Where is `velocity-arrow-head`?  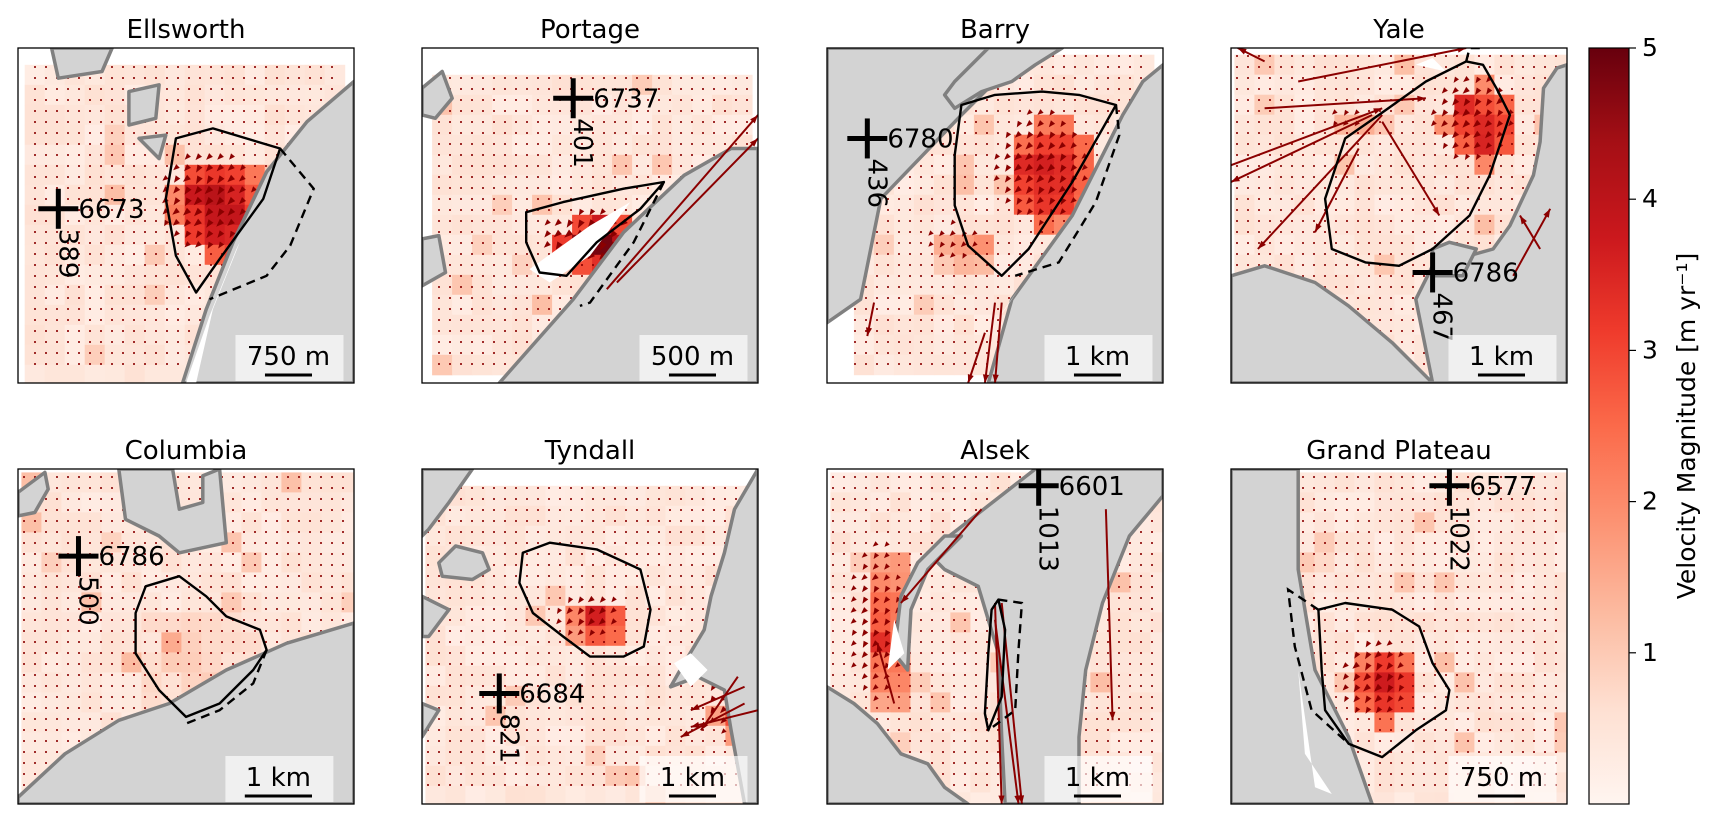 velocity-arrow-head is located at coordinates (1318, 228).